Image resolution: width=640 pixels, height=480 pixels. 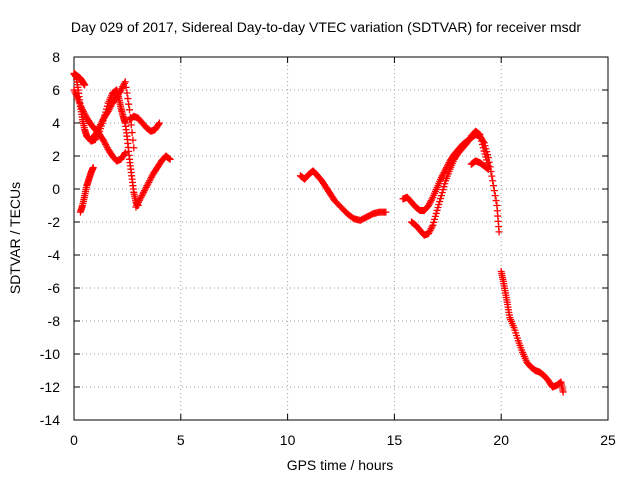 What do you see at coordinates (79, 79) in the screenshot?
I see `series-track-b` at bounding box center [79, 79].